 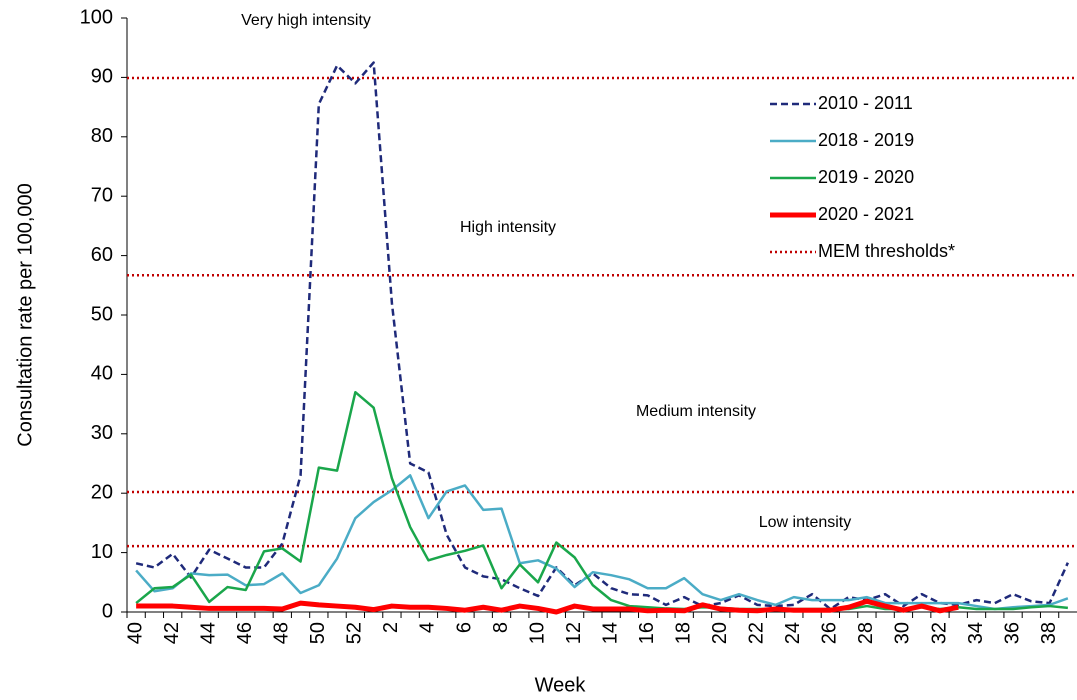 I want to click on intensity-label: Very high intensity, so click(x=306, y=20).